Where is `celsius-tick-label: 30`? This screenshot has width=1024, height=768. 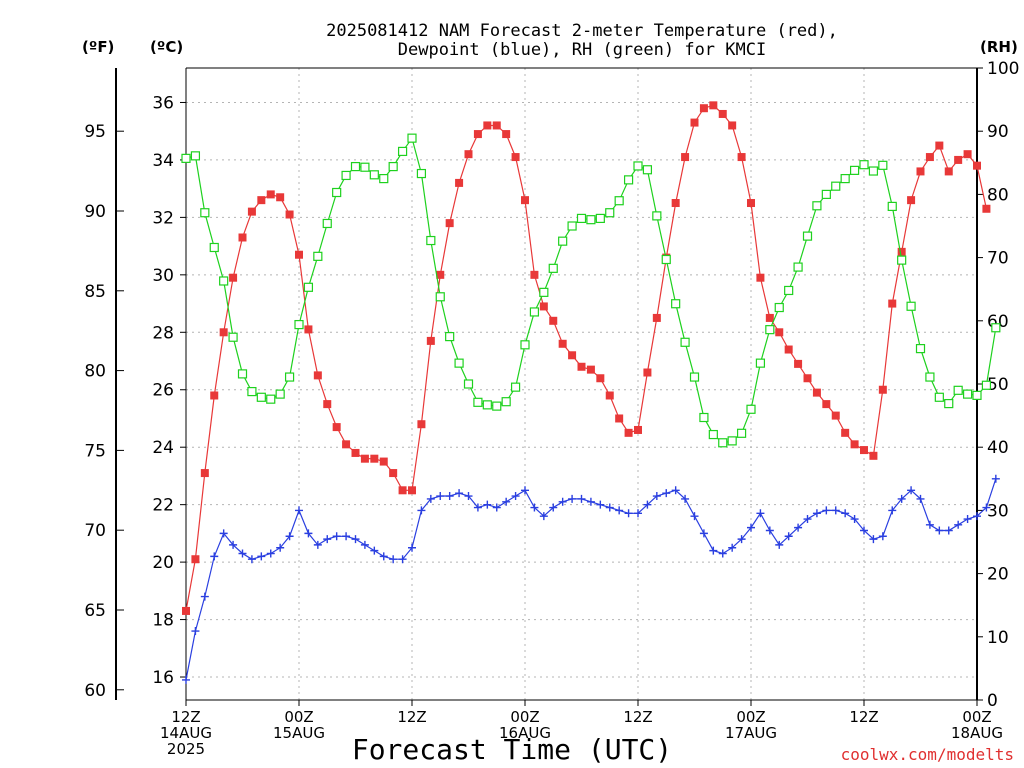 celsius-tick-label: 30 is located at coordinates (163, 276).